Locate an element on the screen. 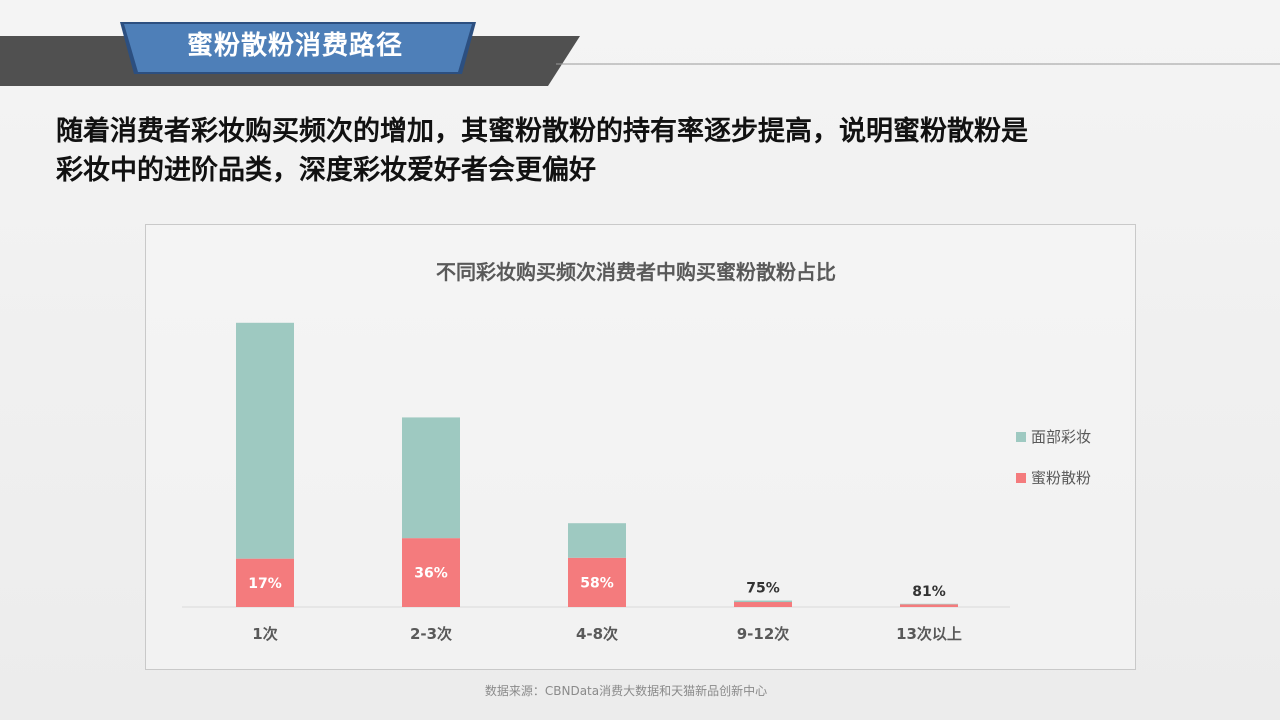  data-labels-group: 17% 36% 58% 75% 81% is located at coordinates (597, 583).